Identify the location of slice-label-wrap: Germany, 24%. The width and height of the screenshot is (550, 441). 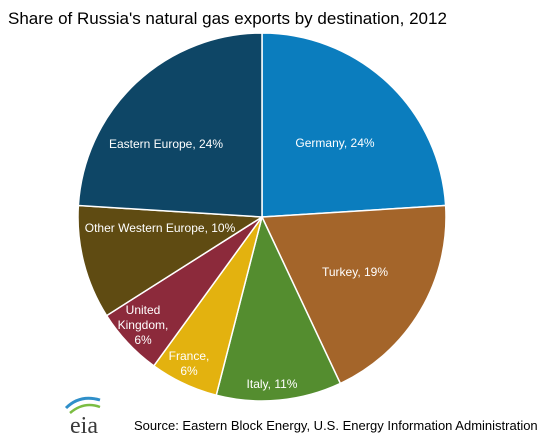
(335, 143).